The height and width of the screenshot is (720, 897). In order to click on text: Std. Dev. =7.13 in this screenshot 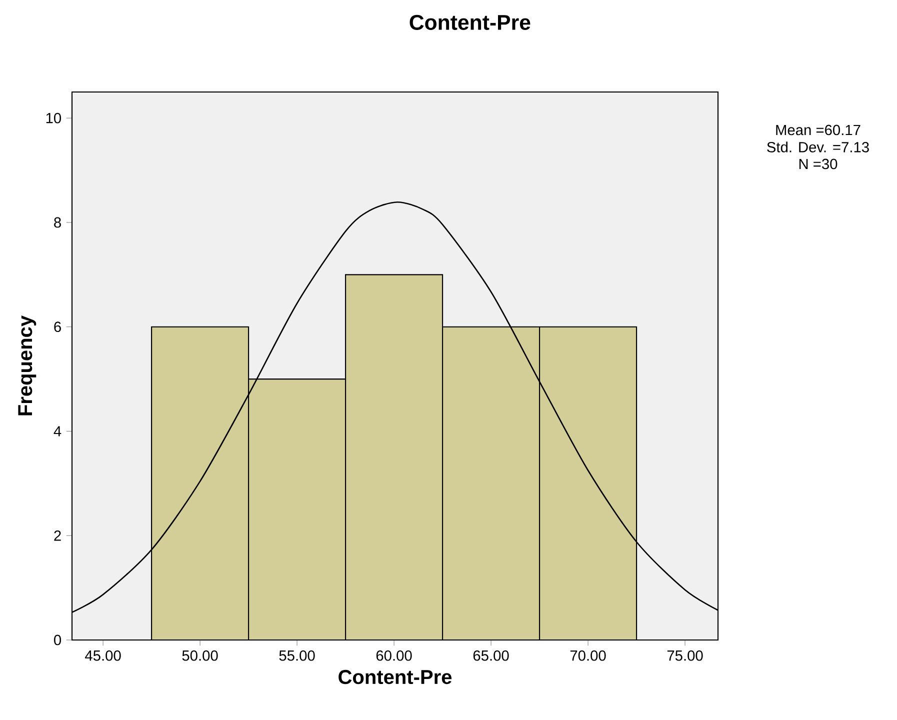, I will do `click(818, 147)`.